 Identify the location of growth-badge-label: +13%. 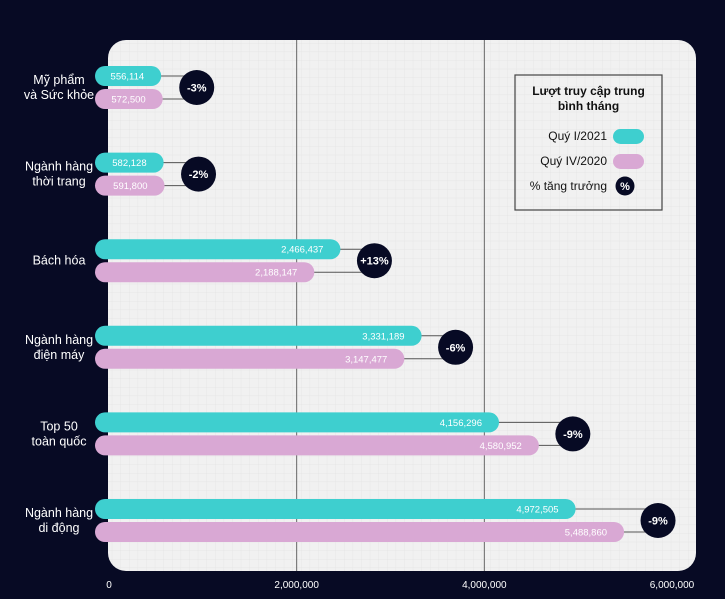
(374, 262).